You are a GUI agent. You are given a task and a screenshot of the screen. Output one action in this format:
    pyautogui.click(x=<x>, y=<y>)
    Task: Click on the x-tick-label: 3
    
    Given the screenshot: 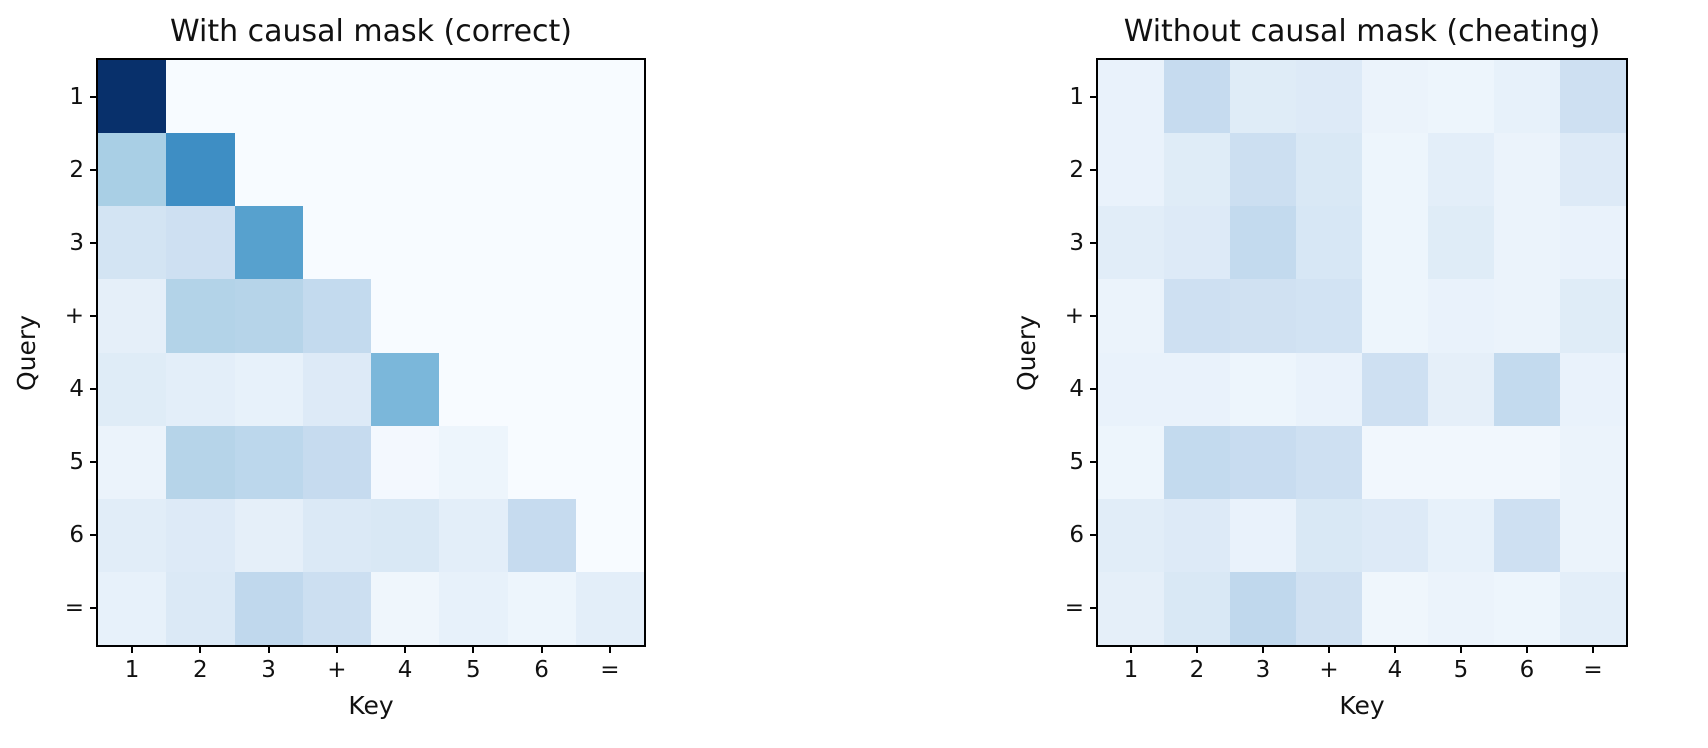 What is the action you would take?
    pyautogui.click(x=268, y=670)
    